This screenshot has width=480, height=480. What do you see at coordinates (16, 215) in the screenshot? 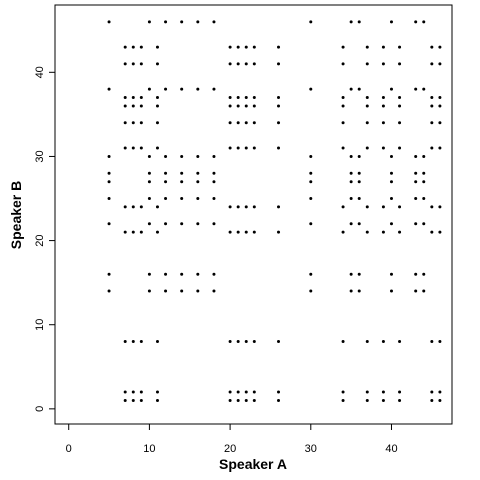
I see `y-axis-title: Speaker B` at bounding box center [16, 215].